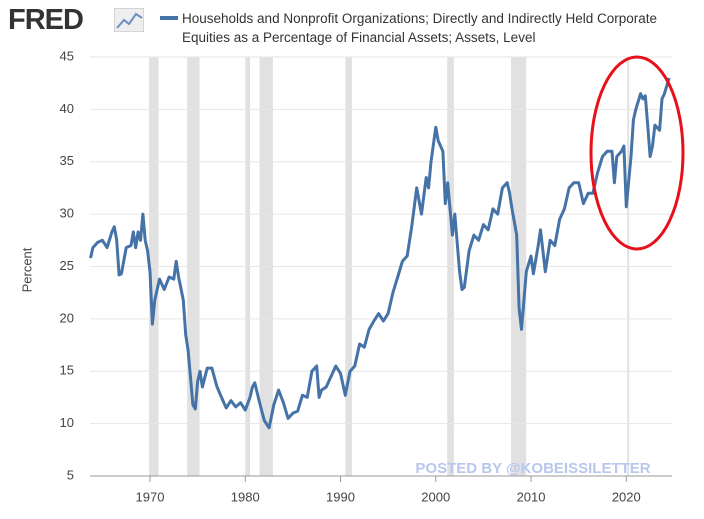 The image size is (704, 519). Describe the element at coordinates (245, 496) in the screenshot. I see `x-tick-label: 1980` at that location.